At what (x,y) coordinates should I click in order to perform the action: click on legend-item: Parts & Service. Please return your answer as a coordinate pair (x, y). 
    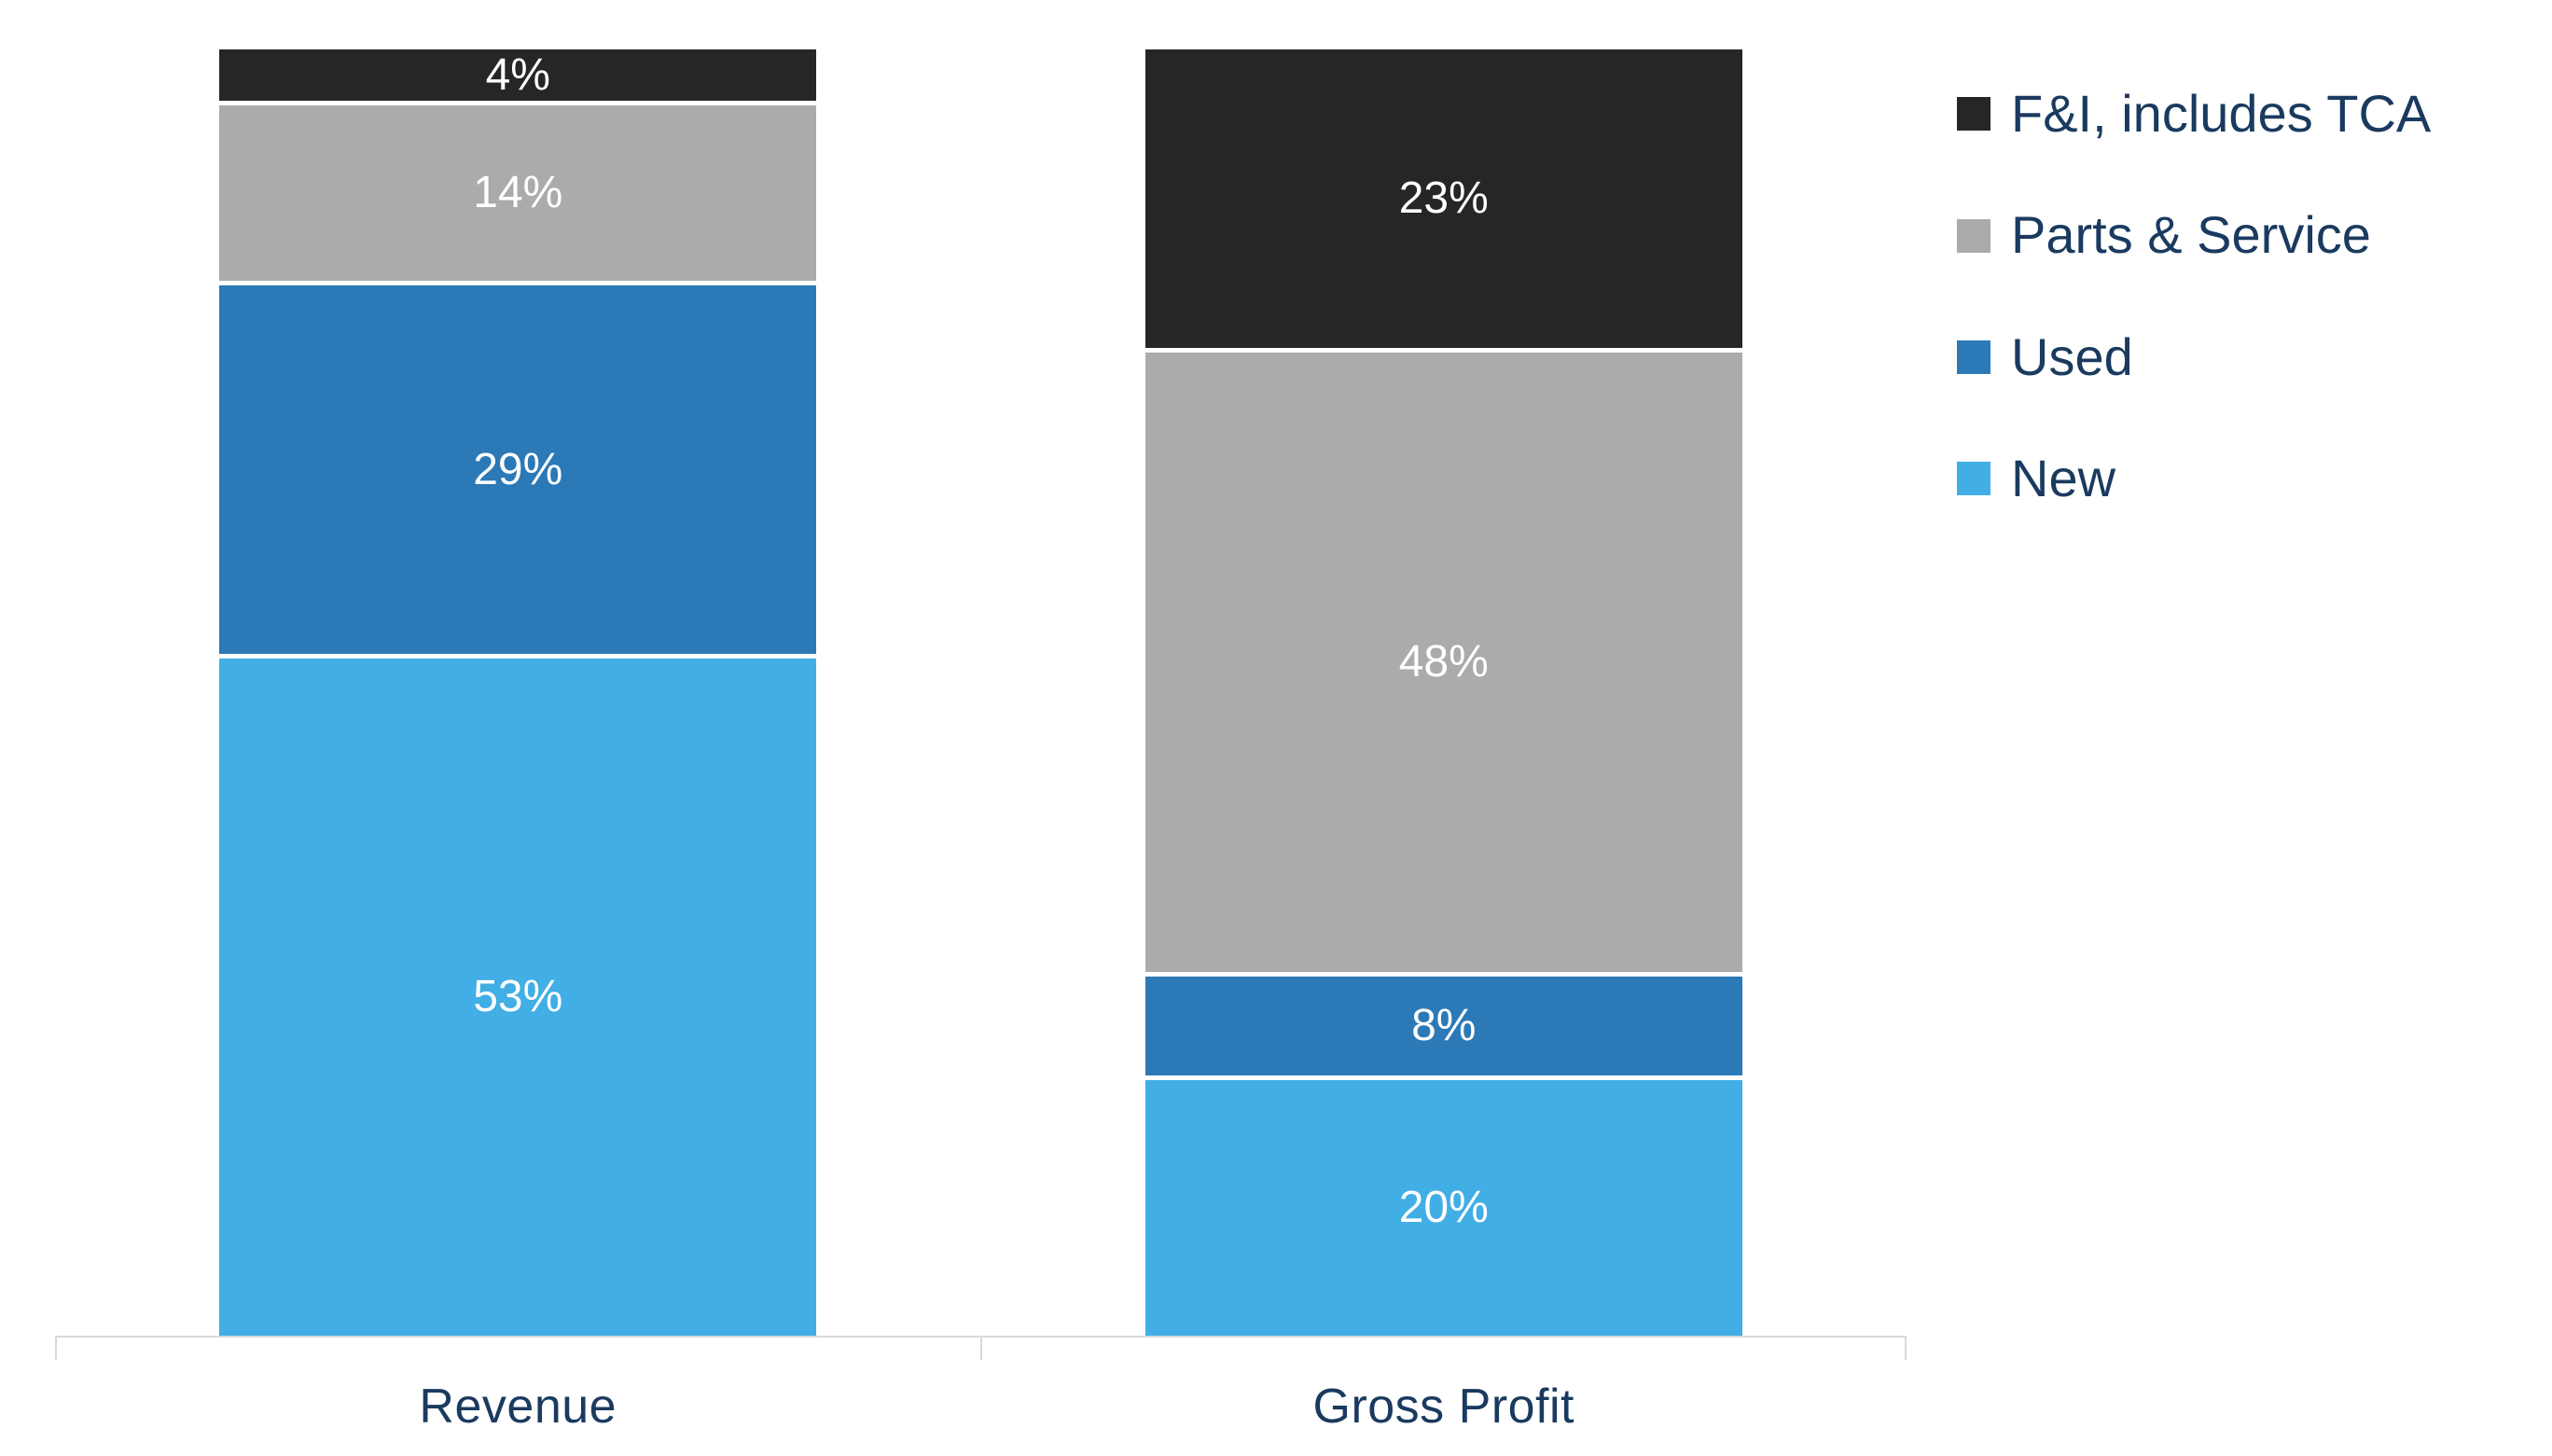
    Looking at the image, I should click on (2194, 235).